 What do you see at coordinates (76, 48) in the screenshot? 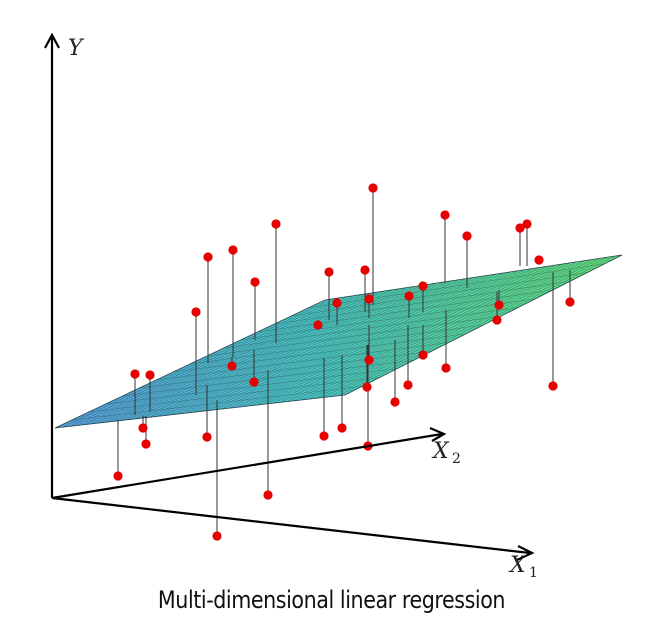
I see `y-axis-label: Y` at bounding box center [76, 48].